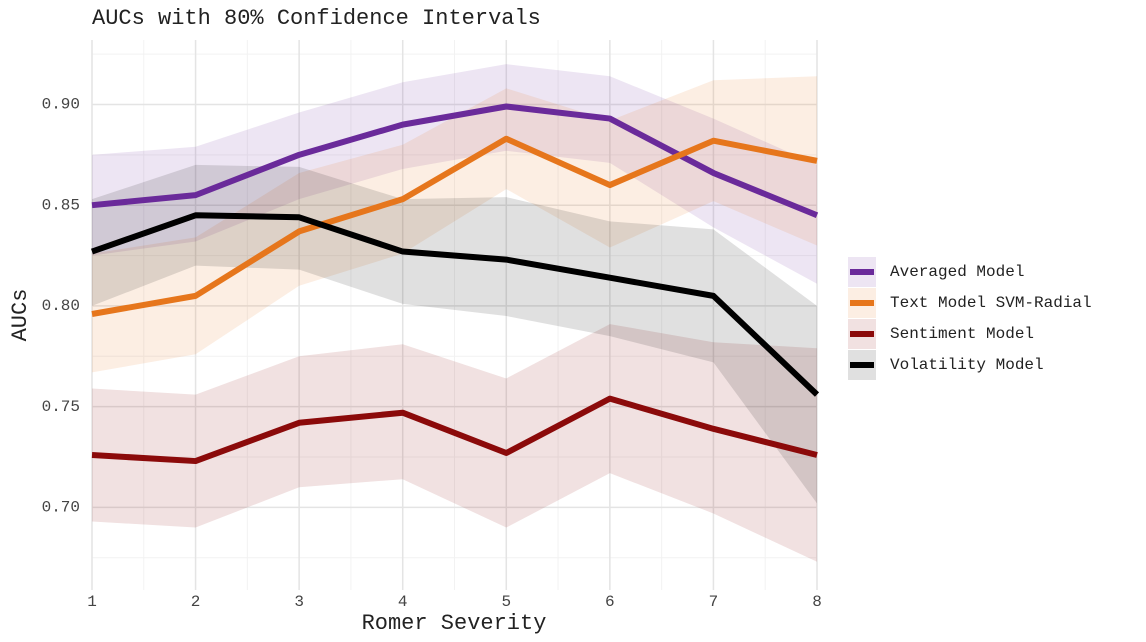 The image size is (1146, 642). I want to click on legend-label: Averaged Model, so click(957, 272).